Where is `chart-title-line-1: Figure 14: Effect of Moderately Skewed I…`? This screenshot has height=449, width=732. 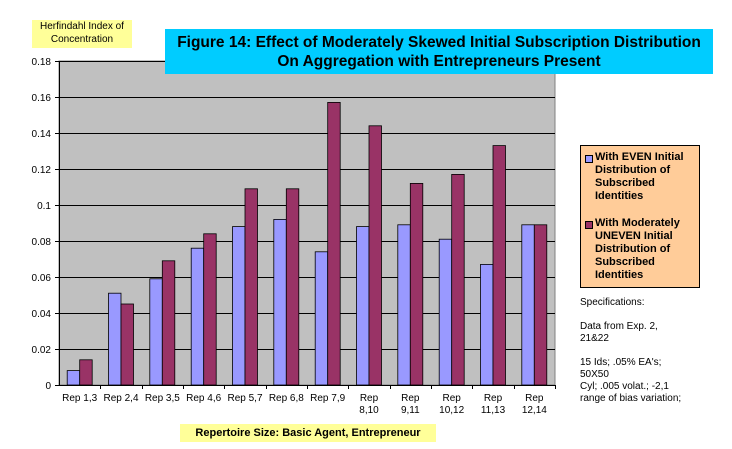
chart-title-line-1: Figure 14: Effect of Moderately Skewed I… is located at coordinates (439, 42).